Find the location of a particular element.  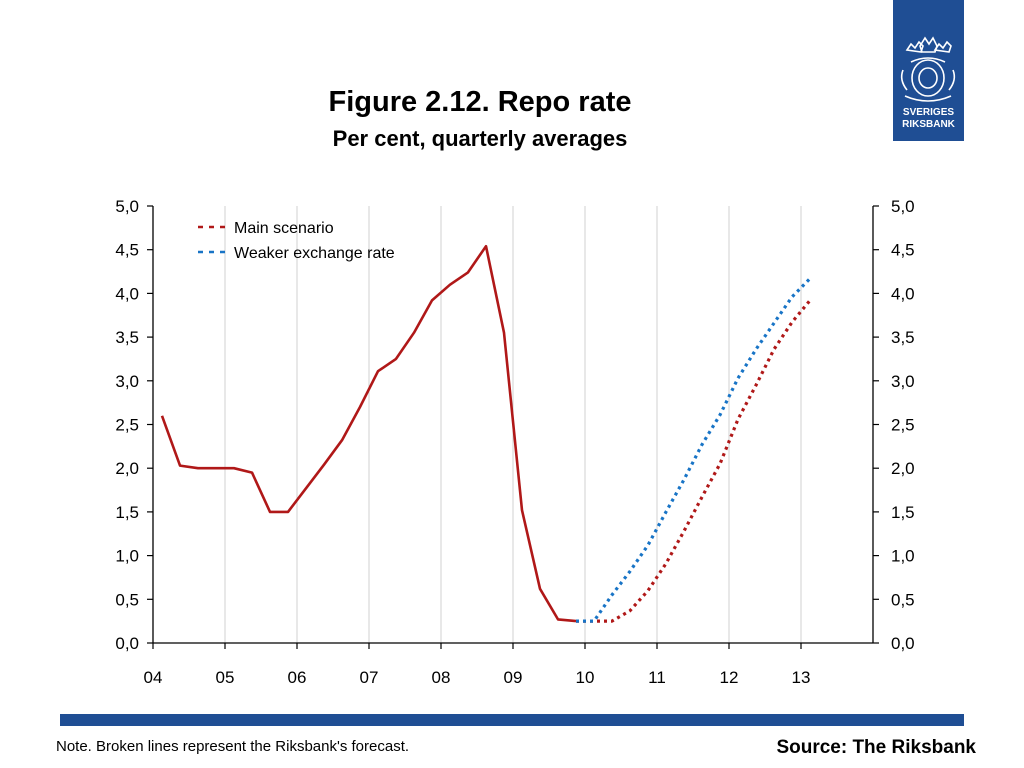

y-tick-label-left: 2,5 is located at coordinates (127, 425).